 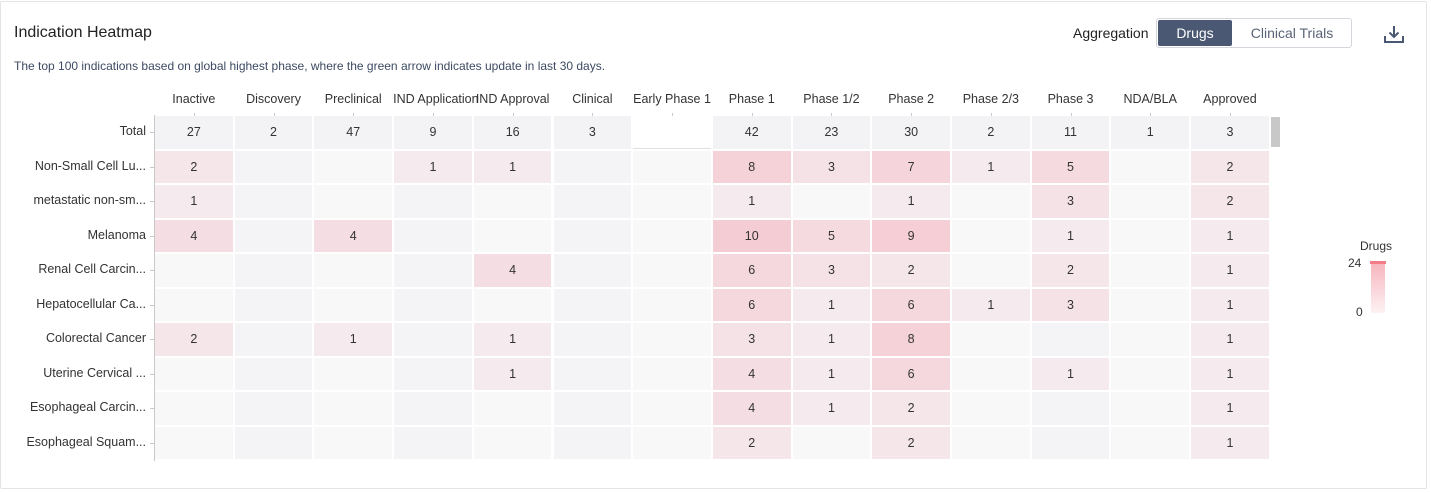 What do you see at coordinates (752, 167) in the screenshot?
I see `heatmap-cell: 8` at bounding box center [752, 167].